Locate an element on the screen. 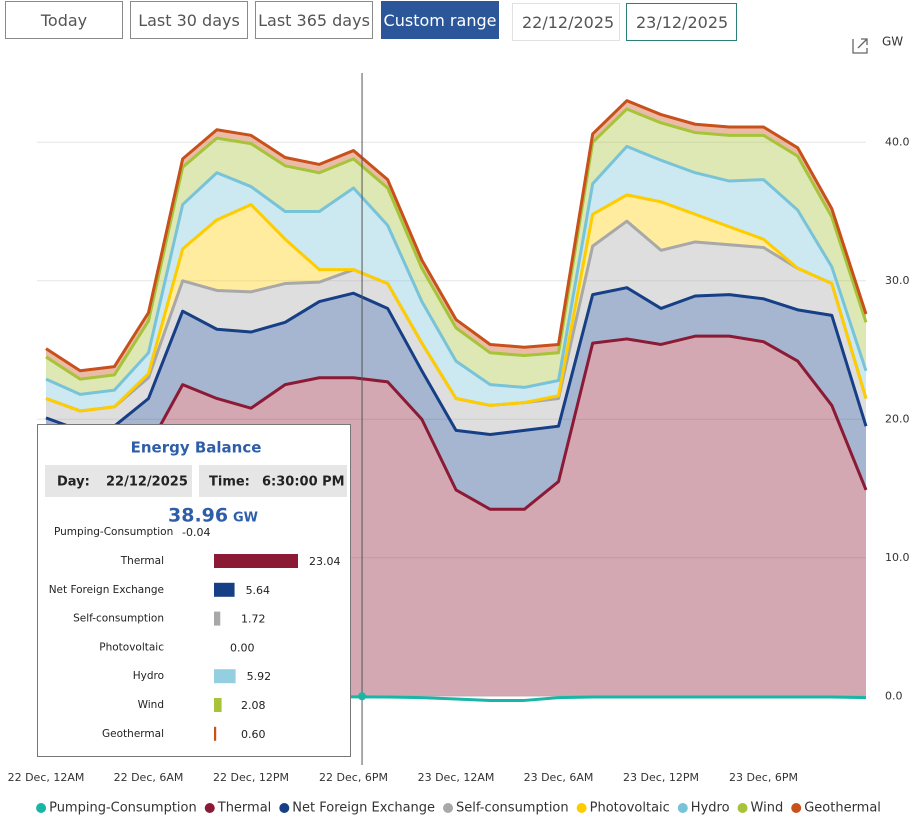 The width and height of the screenshot is (917, 823). y-tick-label: 40.0 is located at coordinates (897, 141).